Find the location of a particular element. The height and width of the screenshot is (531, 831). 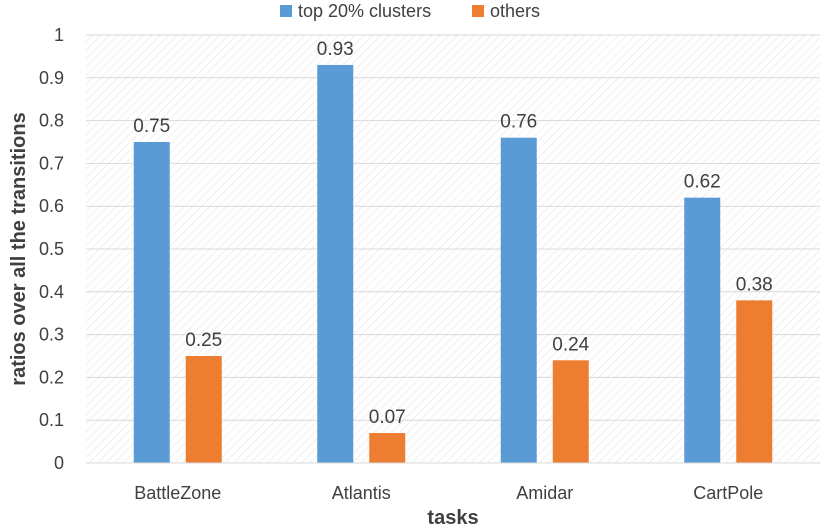

legend: top 20% clusters others is located at coordinates (410, 11).